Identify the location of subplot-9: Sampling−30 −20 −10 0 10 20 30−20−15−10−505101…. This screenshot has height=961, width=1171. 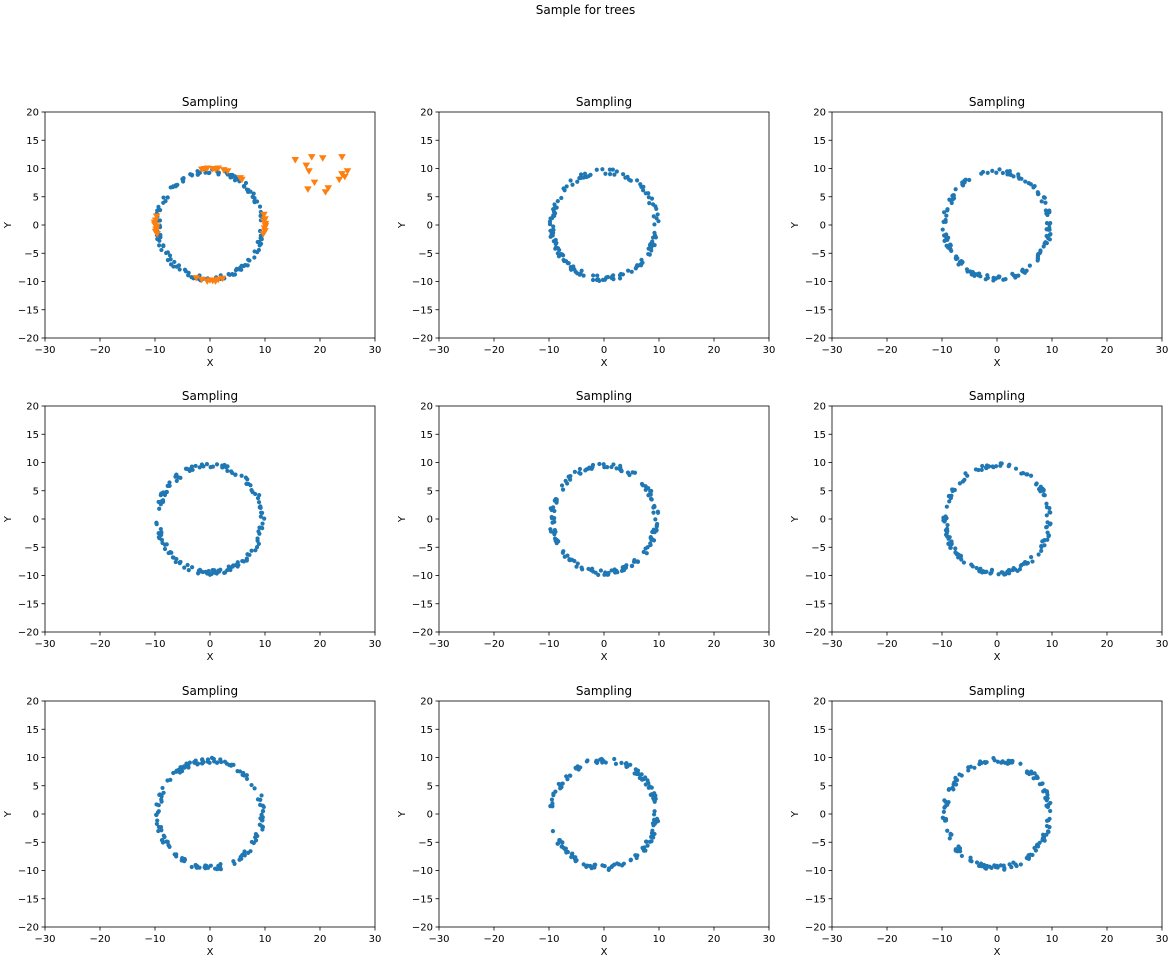
(979, 821).